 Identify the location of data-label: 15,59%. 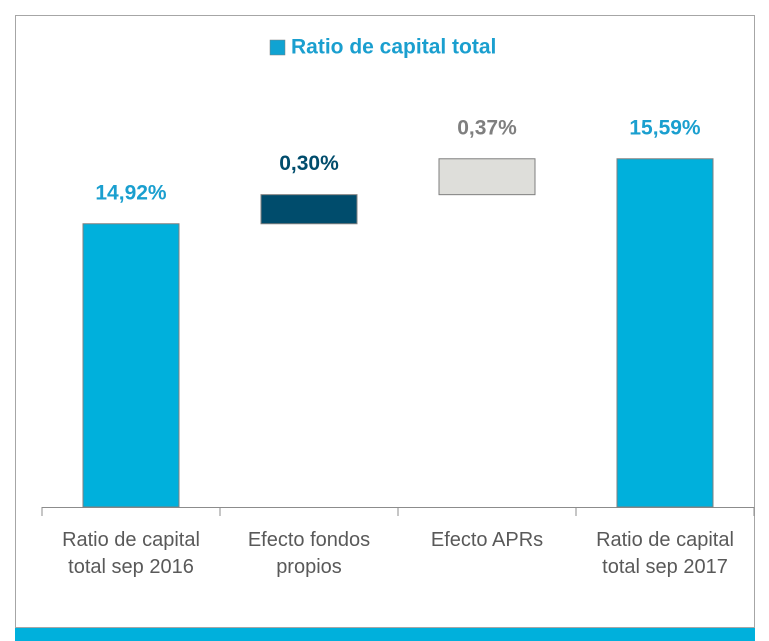
(665, 127).